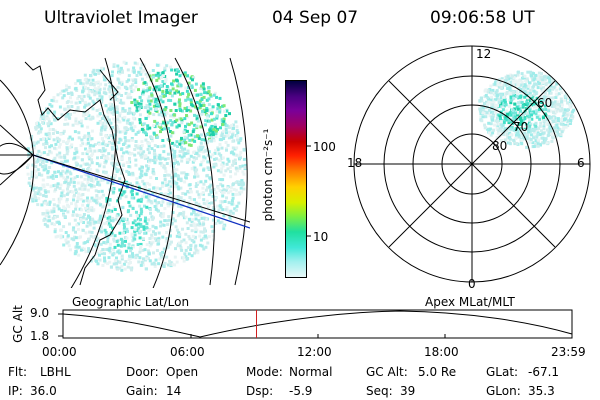 This screenshot has height=400, width=600. Describe the element at coordinates (18, 324) in the screenshot. I see `orbit-ylabel: GC Alt` at that location.